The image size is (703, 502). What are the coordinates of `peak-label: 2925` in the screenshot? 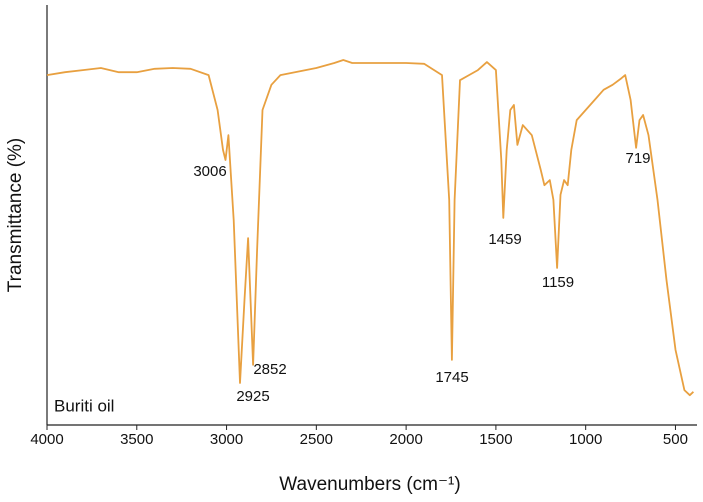 It's located at (252, 396).